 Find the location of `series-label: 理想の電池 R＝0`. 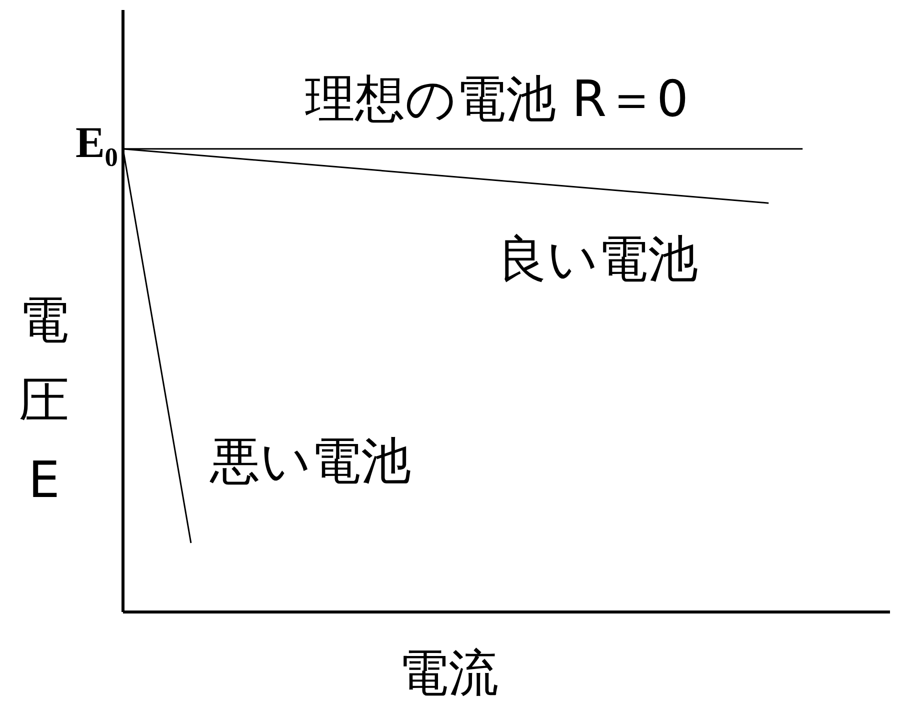

series-label: 理想の電池 R＝0 is located at coordinates (496, 99).